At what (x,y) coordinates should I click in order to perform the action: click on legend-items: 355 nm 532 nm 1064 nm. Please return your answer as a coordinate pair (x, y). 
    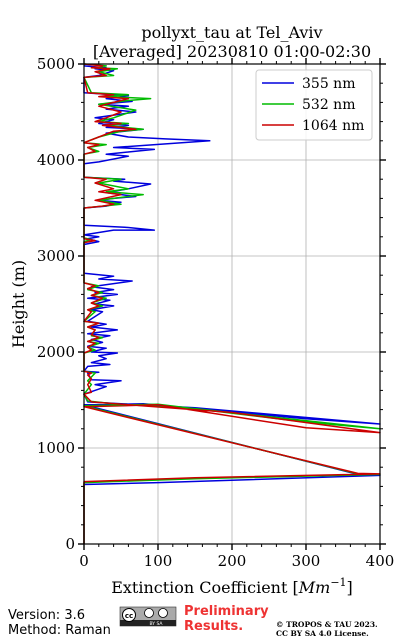
    Looking at the image, I should click on (313, 105).